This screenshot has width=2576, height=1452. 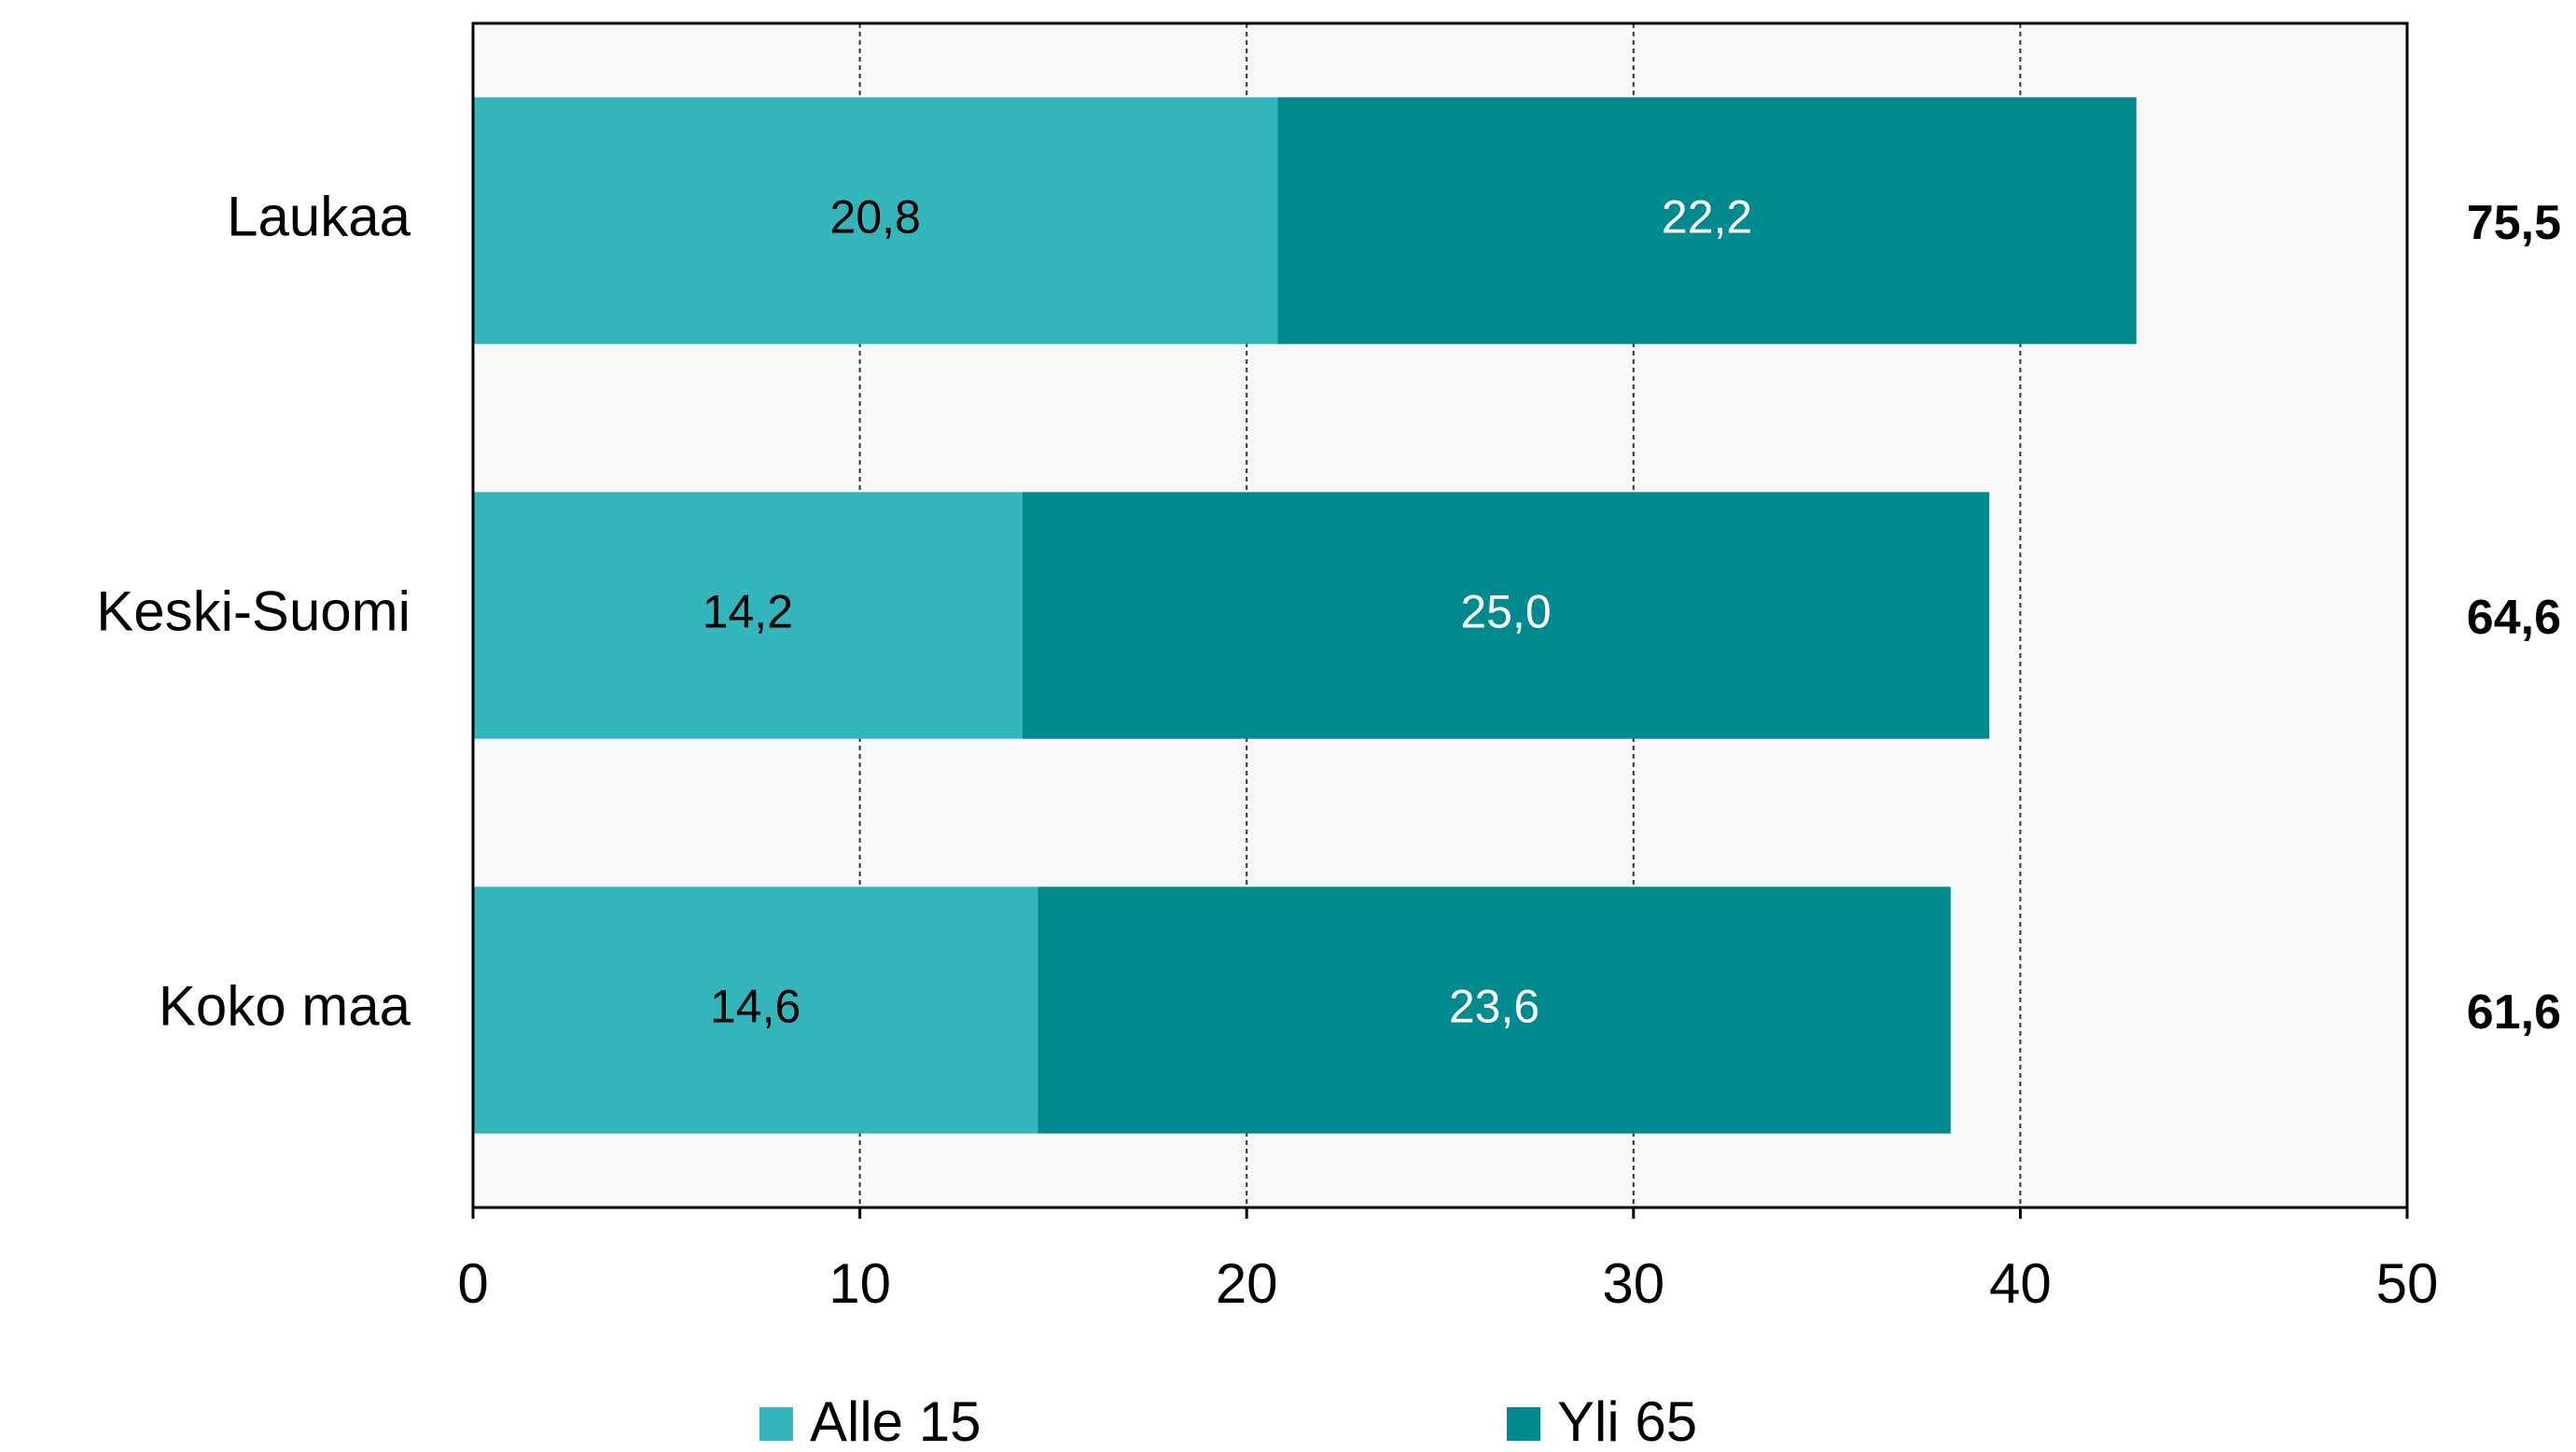 What do you see at coordinates (285, 1006) in the screenshot?
I see `category-label: Koko maa` at bounding box center [285, 1006].